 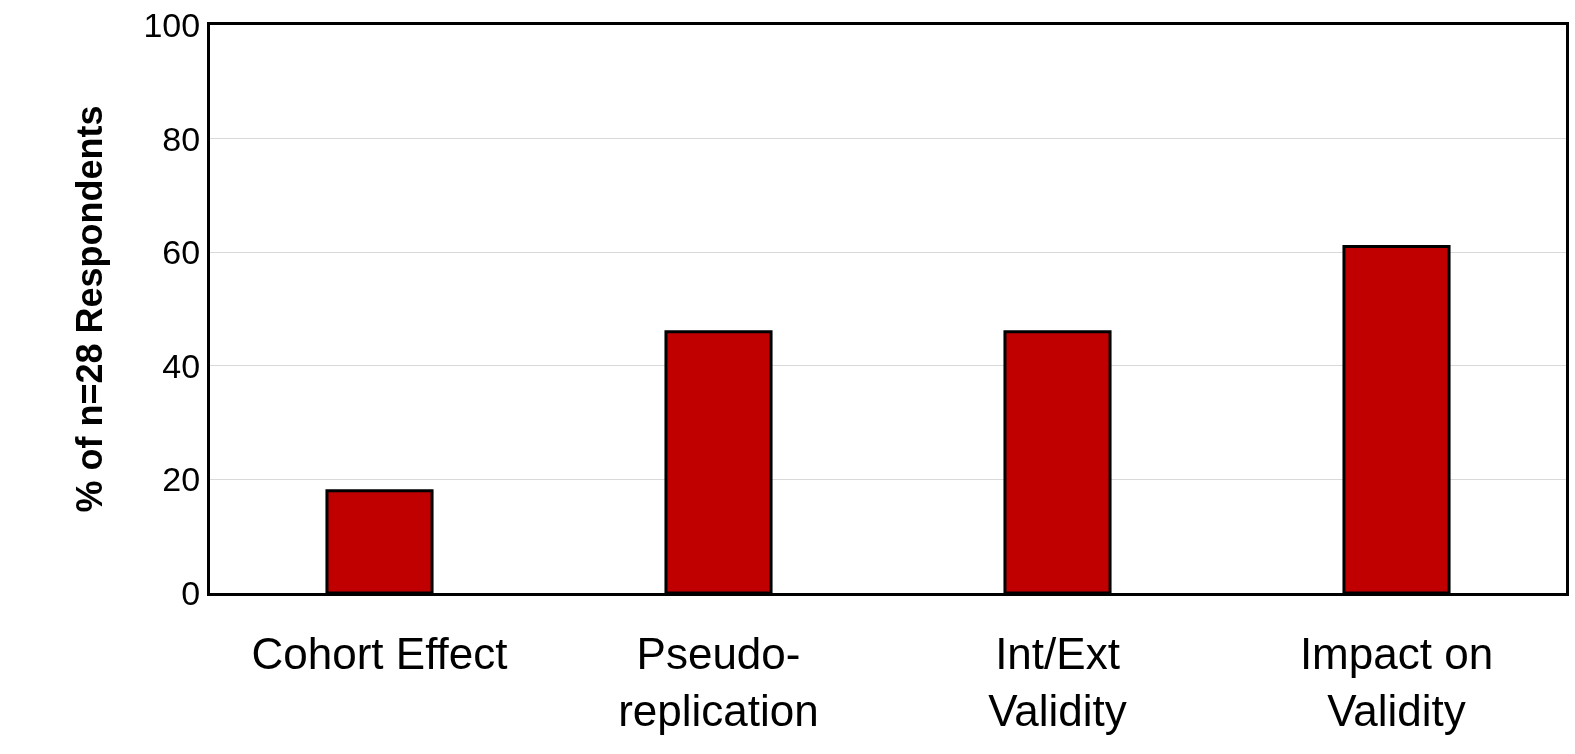 What do you see at coordinates (172, 24) in the screenshot?
I see `y-tick-label: 100` at bounding box center [172, 24].